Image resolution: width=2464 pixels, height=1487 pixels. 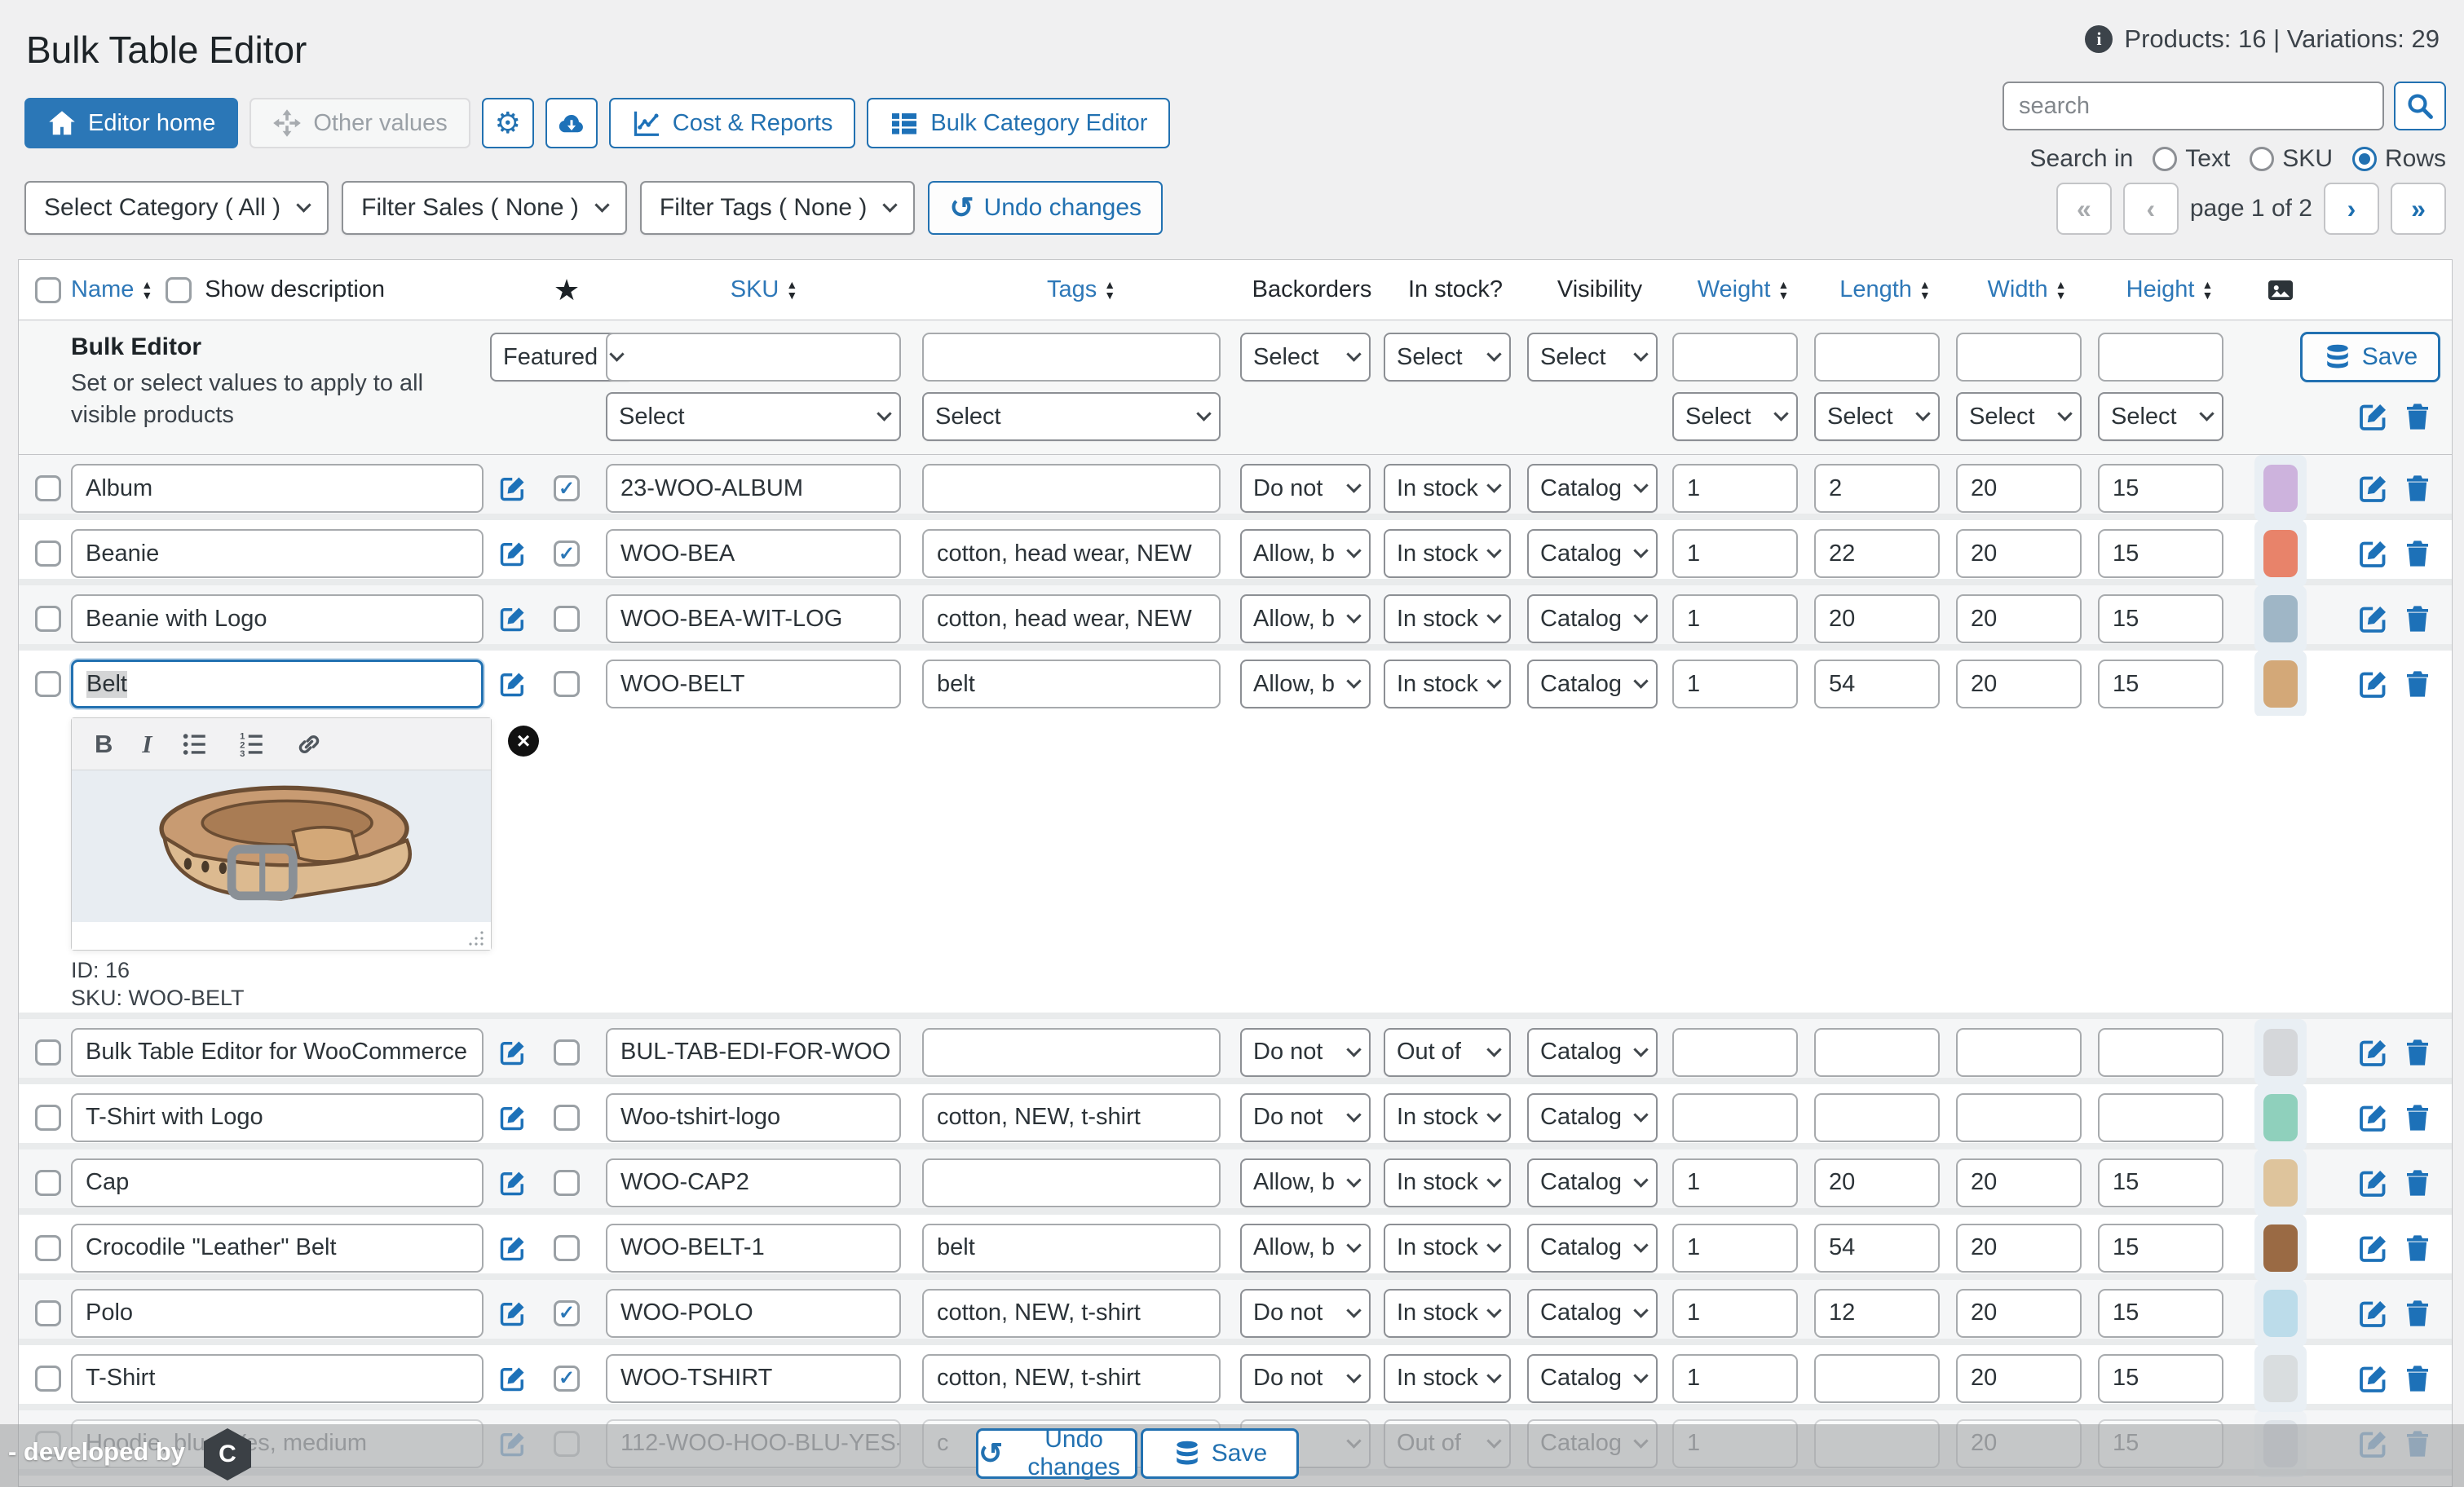 I want to click on product-name-input: T-Shirt, so click(x=277, y=1378).